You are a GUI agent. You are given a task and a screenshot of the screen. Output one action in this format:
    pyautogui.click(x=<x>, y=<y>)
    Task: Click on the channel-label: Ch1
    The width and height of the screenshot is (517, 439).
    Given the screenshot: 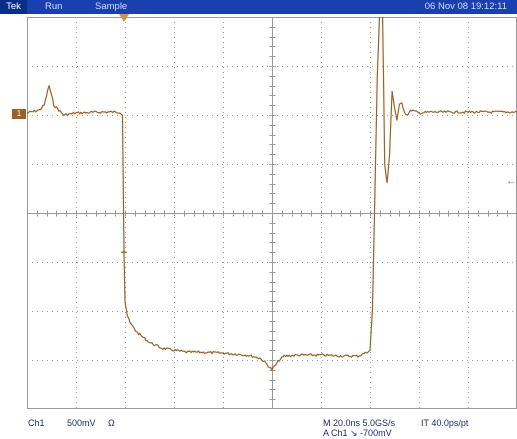 What is the action you would take?
    pyautogui.click(x=36, y=423)
    